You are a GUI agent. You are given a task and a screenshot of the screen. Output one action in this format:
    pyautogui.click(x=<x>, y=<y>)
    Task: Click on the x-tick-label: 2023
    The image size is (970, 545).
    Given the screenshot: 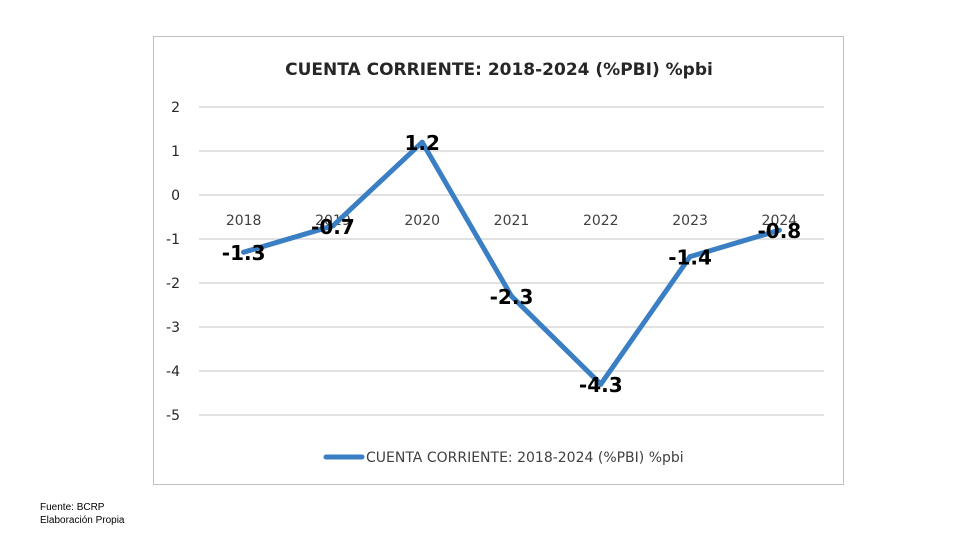 What is the action you would take?
    pyautogui.click(x=690, y=221)
    